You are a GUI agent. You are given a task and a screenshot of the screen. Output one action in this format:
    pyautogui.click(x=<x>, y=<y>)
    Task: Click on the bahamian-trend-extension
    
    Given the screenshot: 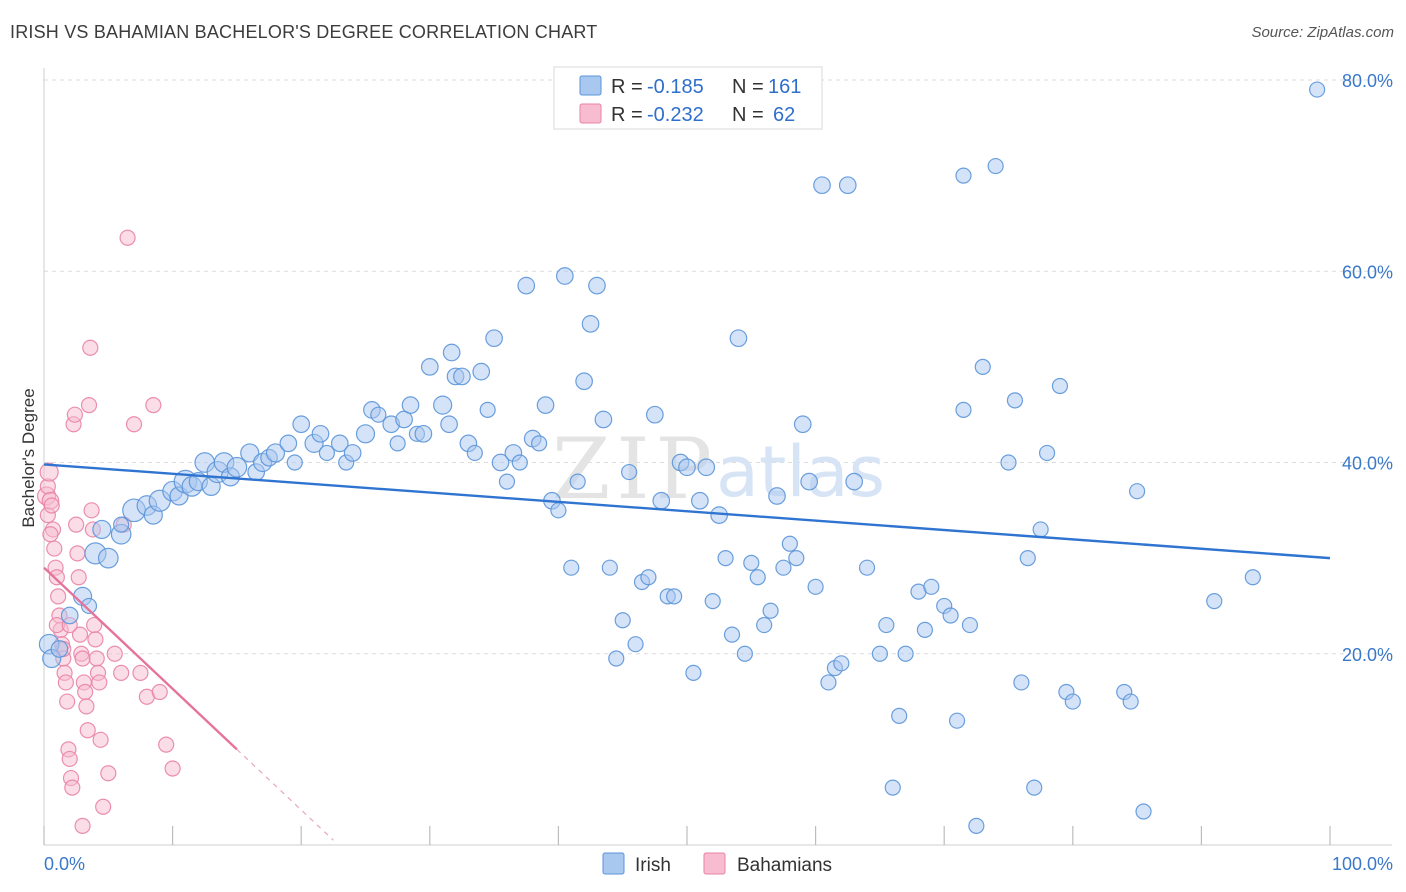 What is the action you would take?
    pyautogui.click(x=285, y=794)
    